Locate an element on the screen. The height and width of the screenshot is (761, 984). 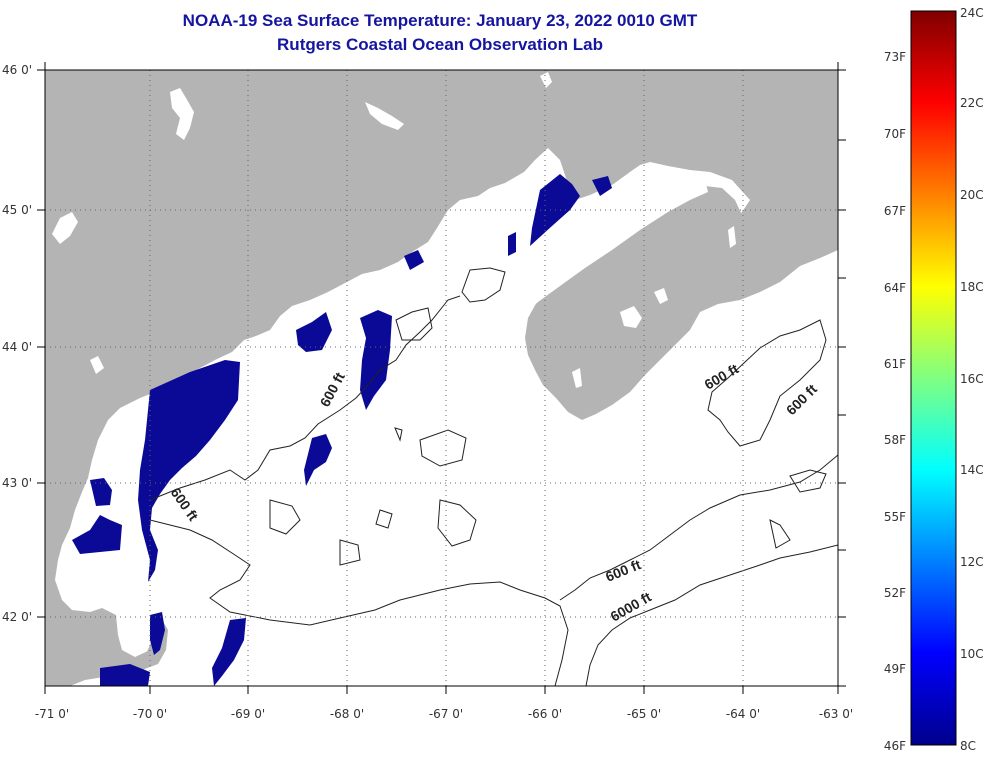
fahrenheit-label: 55F is located at coordinates (895, 517).